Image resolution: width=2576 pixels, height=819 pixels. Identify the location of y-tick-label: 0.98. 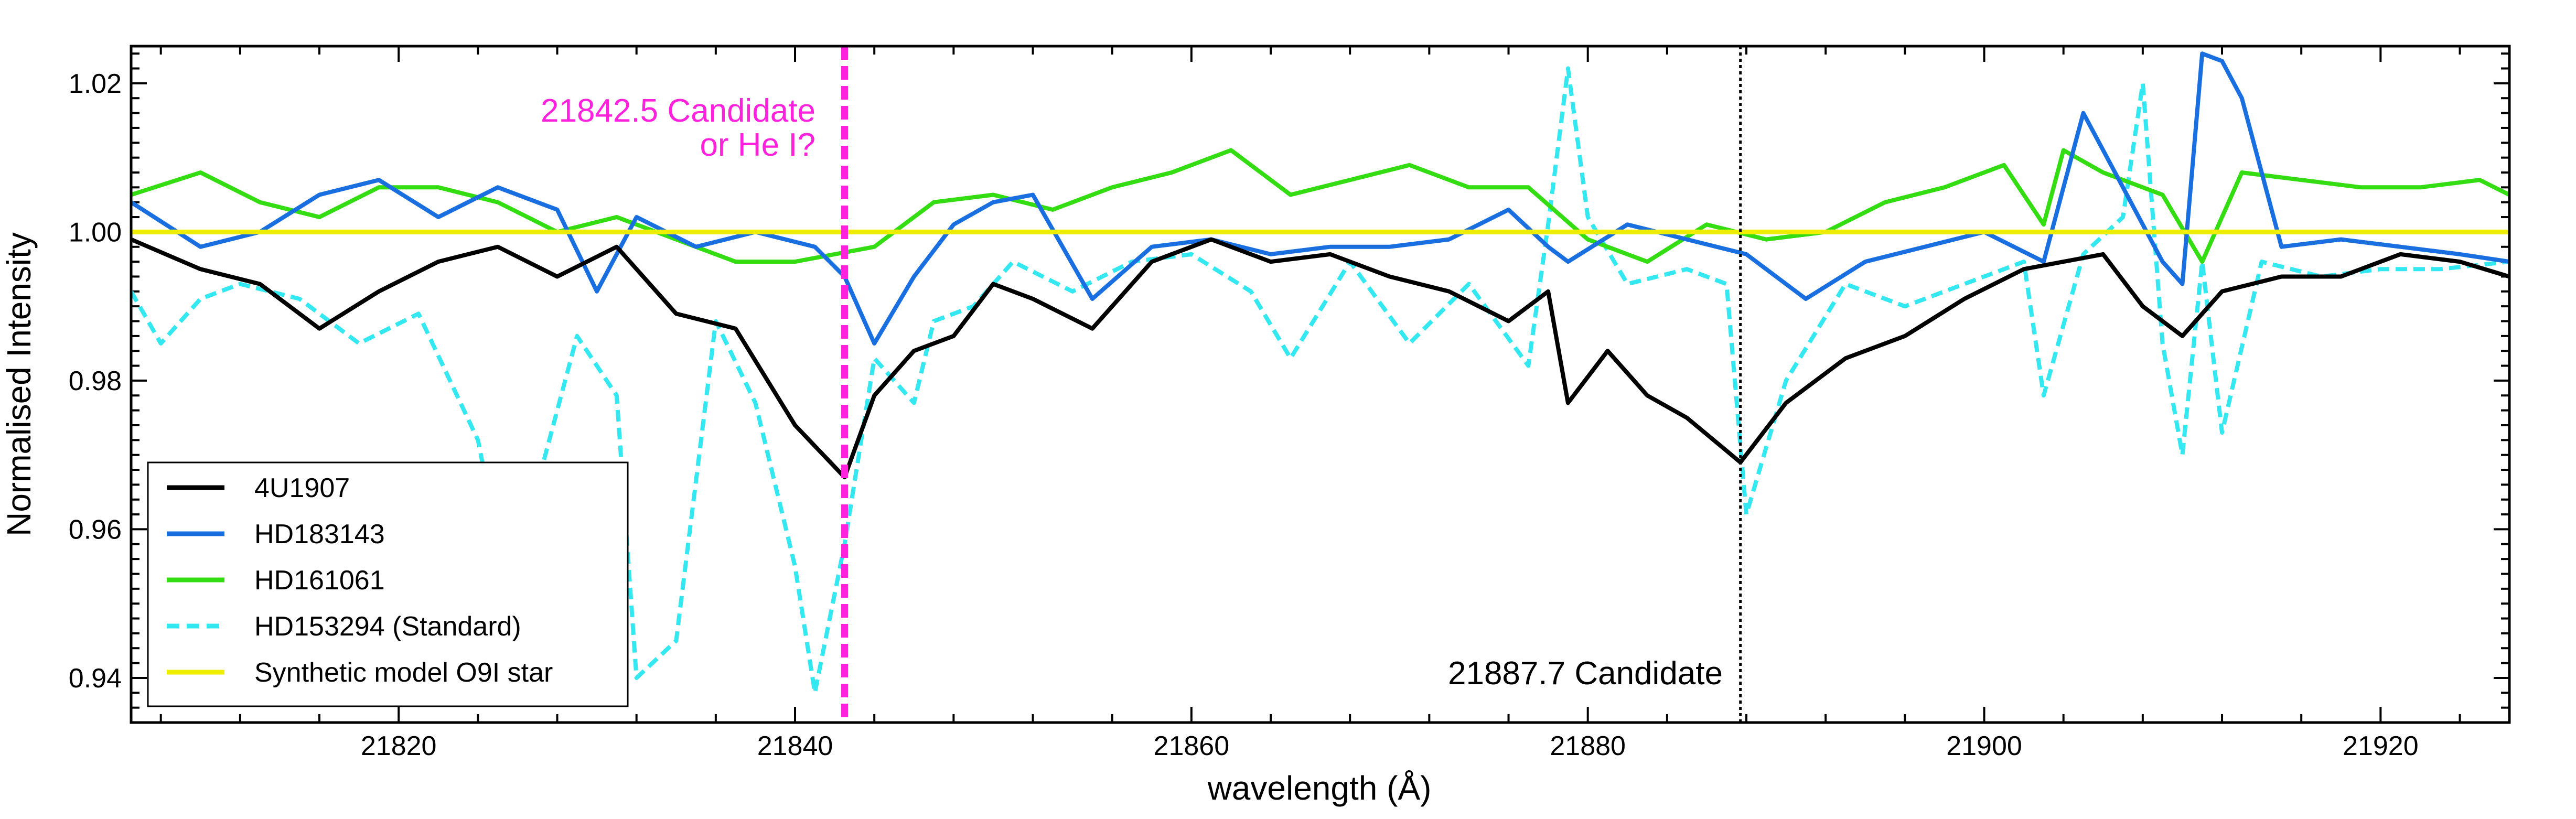
(95, 381).